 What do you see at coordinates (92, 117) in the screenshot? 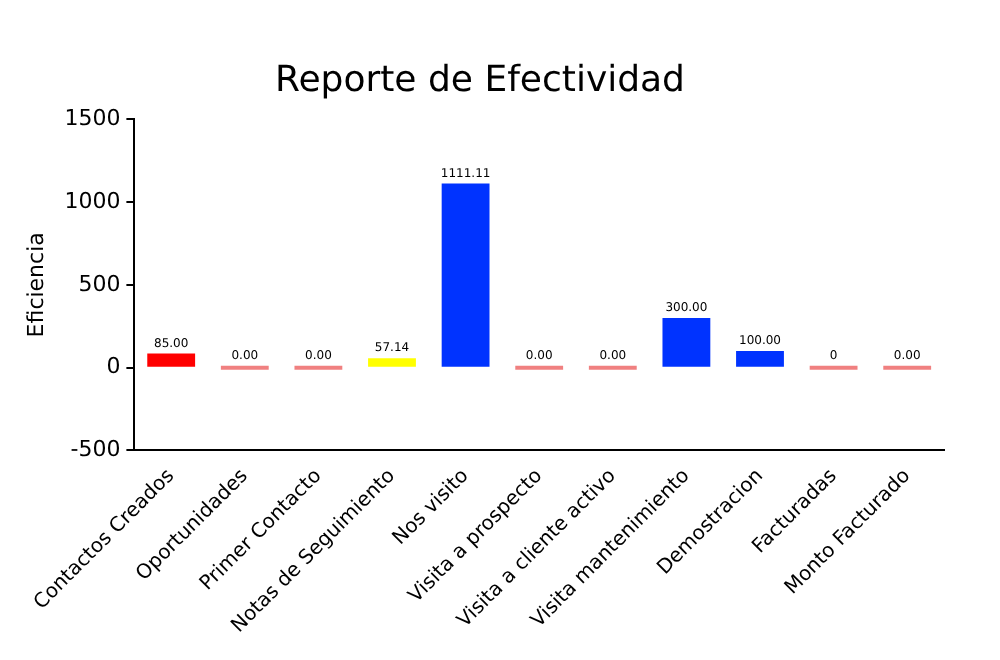
I see `y-tick-label: 1500` at bounding box center [92, 117].